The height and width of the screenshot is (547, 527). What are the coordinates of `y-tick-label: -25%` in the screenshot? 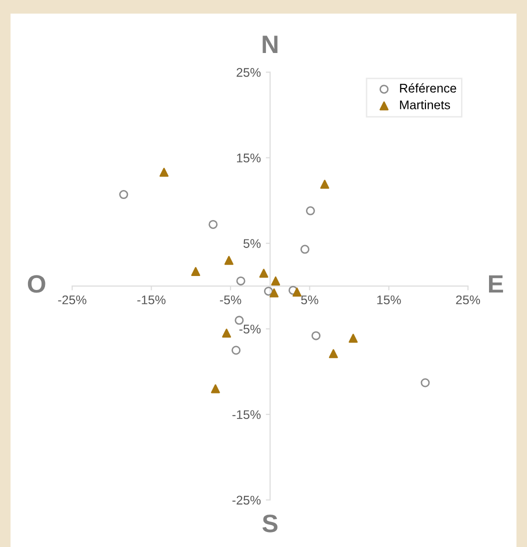 It's located at (246, 500).